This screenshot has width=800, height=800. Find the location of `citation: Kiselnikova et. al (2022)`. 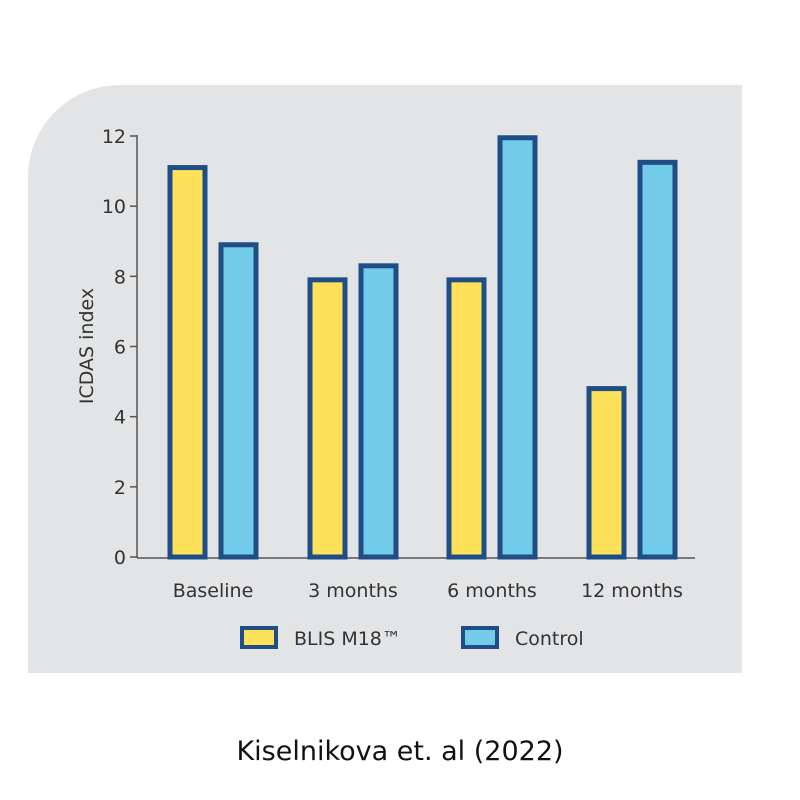

citation: Kiselnikova et. al (2022) is located at coordinates (400, 751).